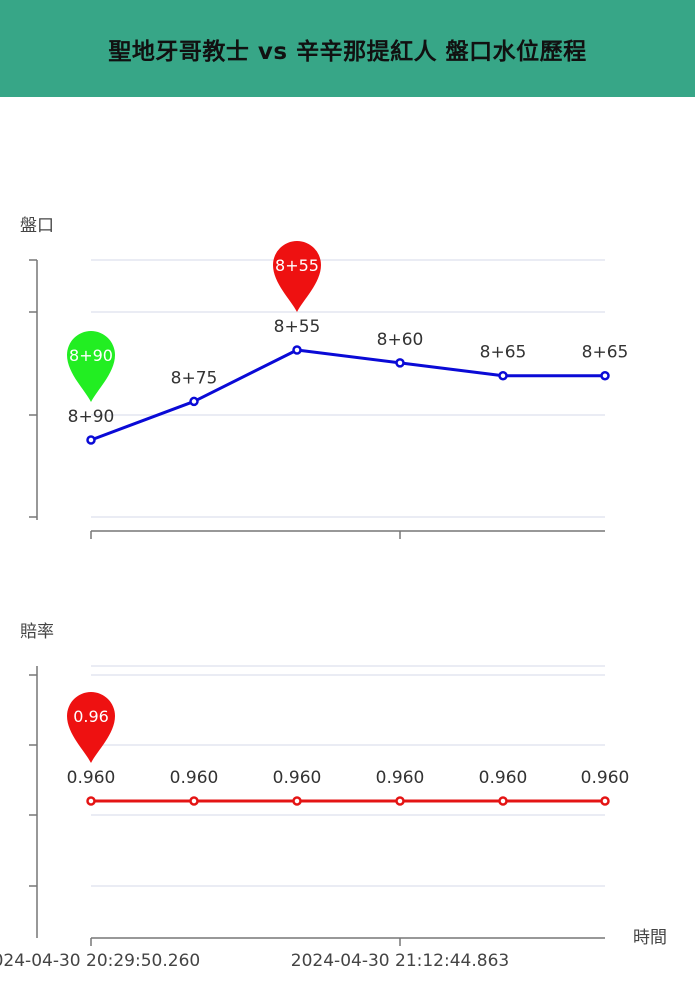  I want to click on page-title: 聖地牙哥教士 vs 辛辛那提紅人 盤口水位歷程, so click(347, 51).